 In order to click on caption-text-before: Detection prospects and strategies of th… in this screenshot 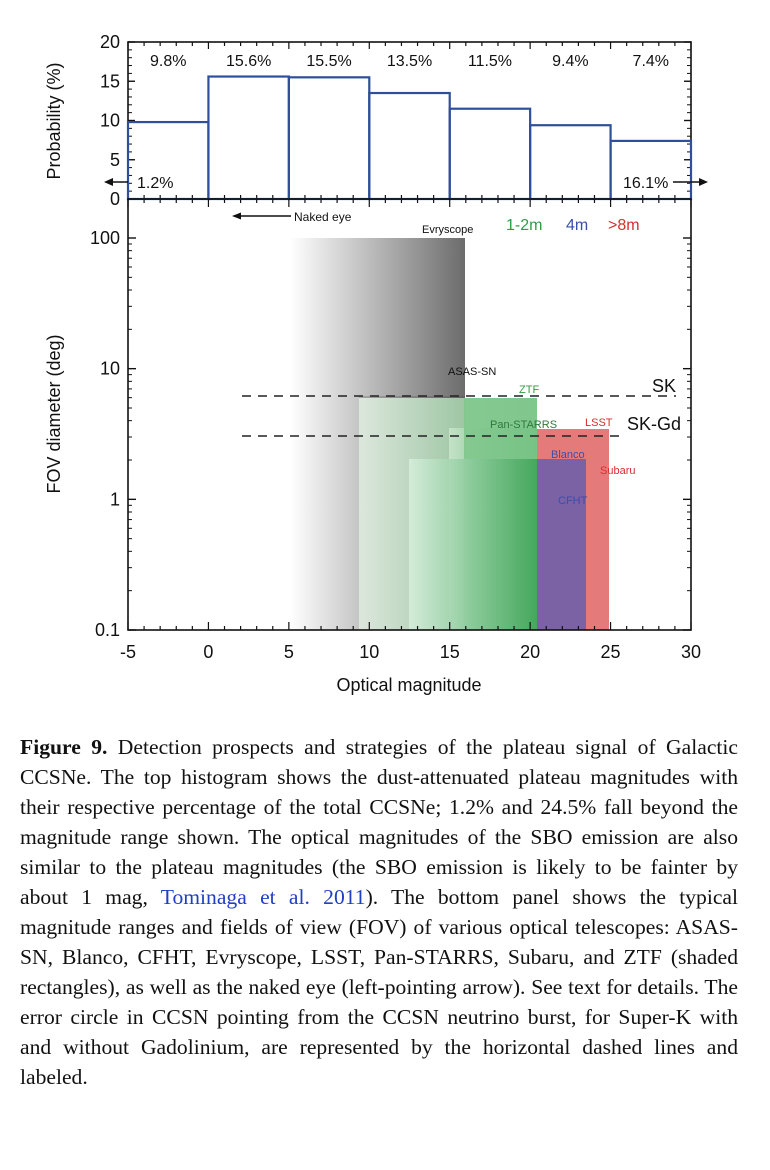, I will do `click(379, 822)`.